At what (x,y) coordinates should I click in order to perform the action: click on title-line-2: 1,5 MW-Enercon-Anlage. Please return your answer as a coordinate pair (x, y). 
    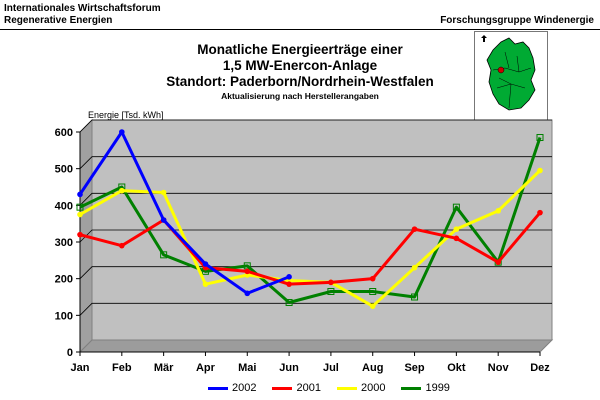
    Looking at the image, I should click on (300, 65).